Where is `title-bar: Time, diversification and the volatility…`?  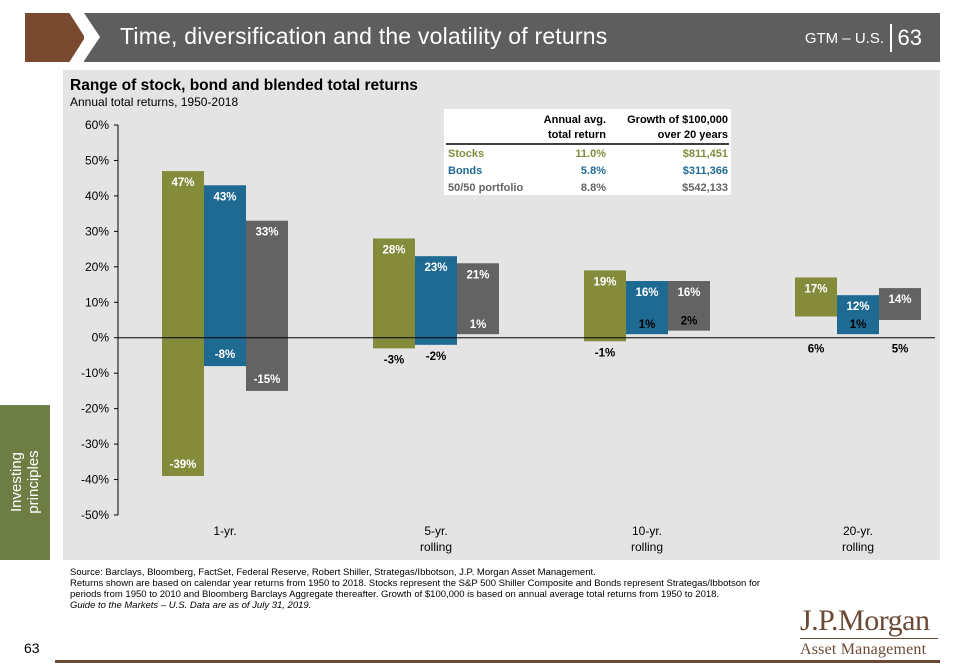 title-bar: Time, diversification and the volatility… is located at coordinates (512, 37).